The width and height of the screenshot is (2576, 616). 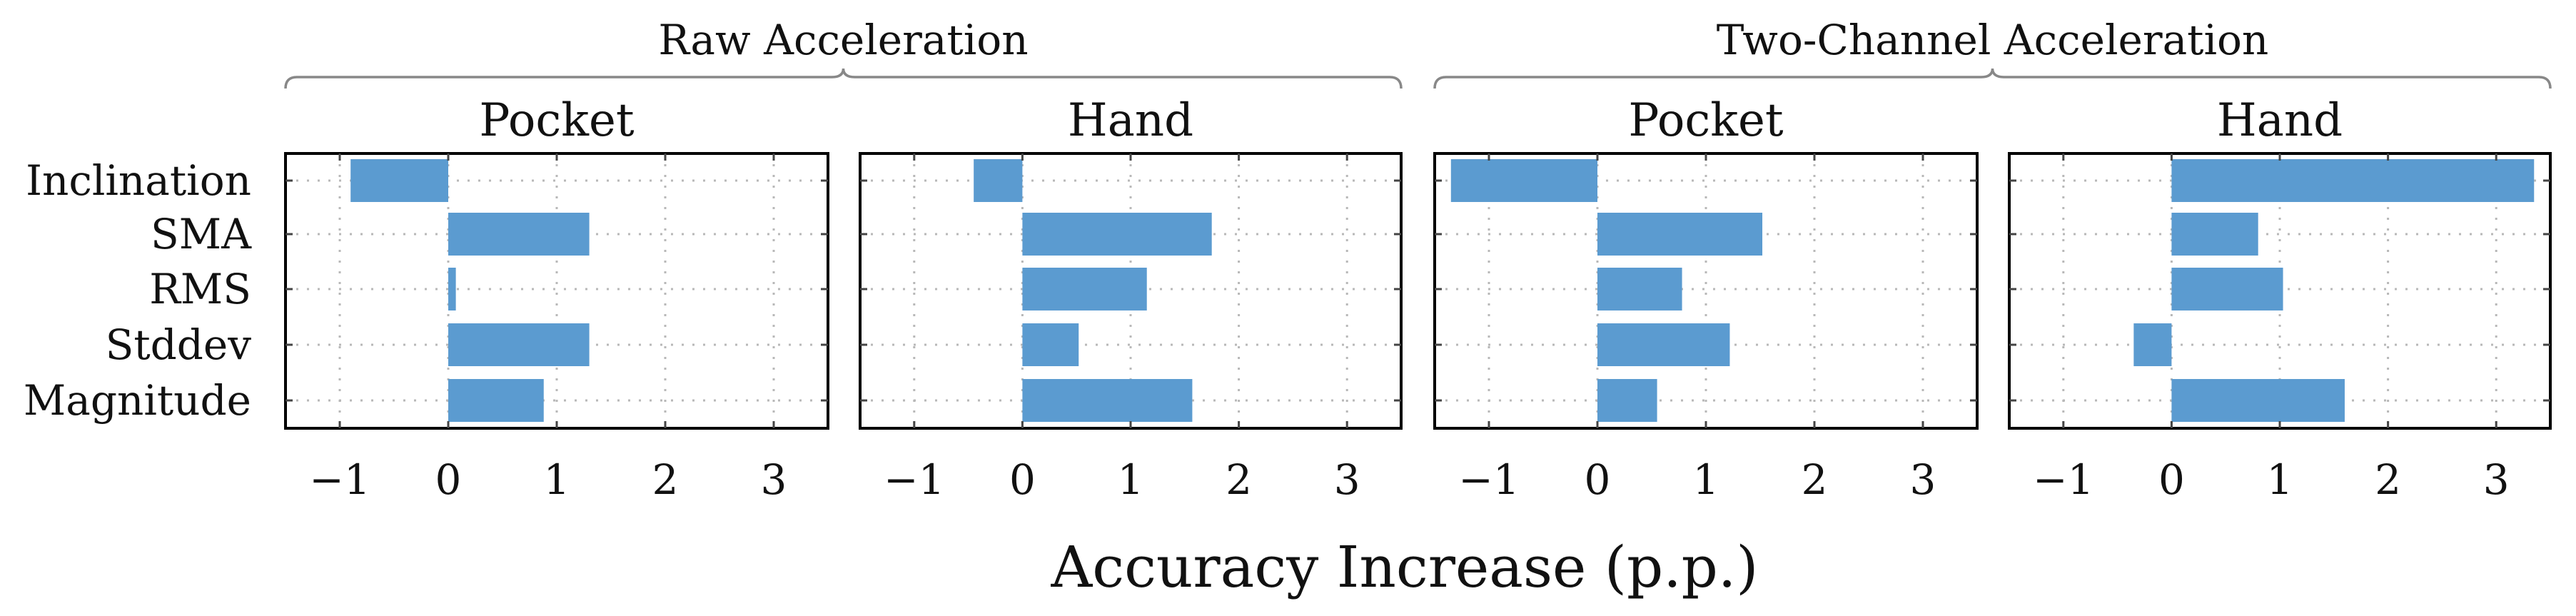 What do you see at coordinates (843, 40) in the screenshot?
I see `group-title: Raw Acceleration` at bounding box center [843, 40].